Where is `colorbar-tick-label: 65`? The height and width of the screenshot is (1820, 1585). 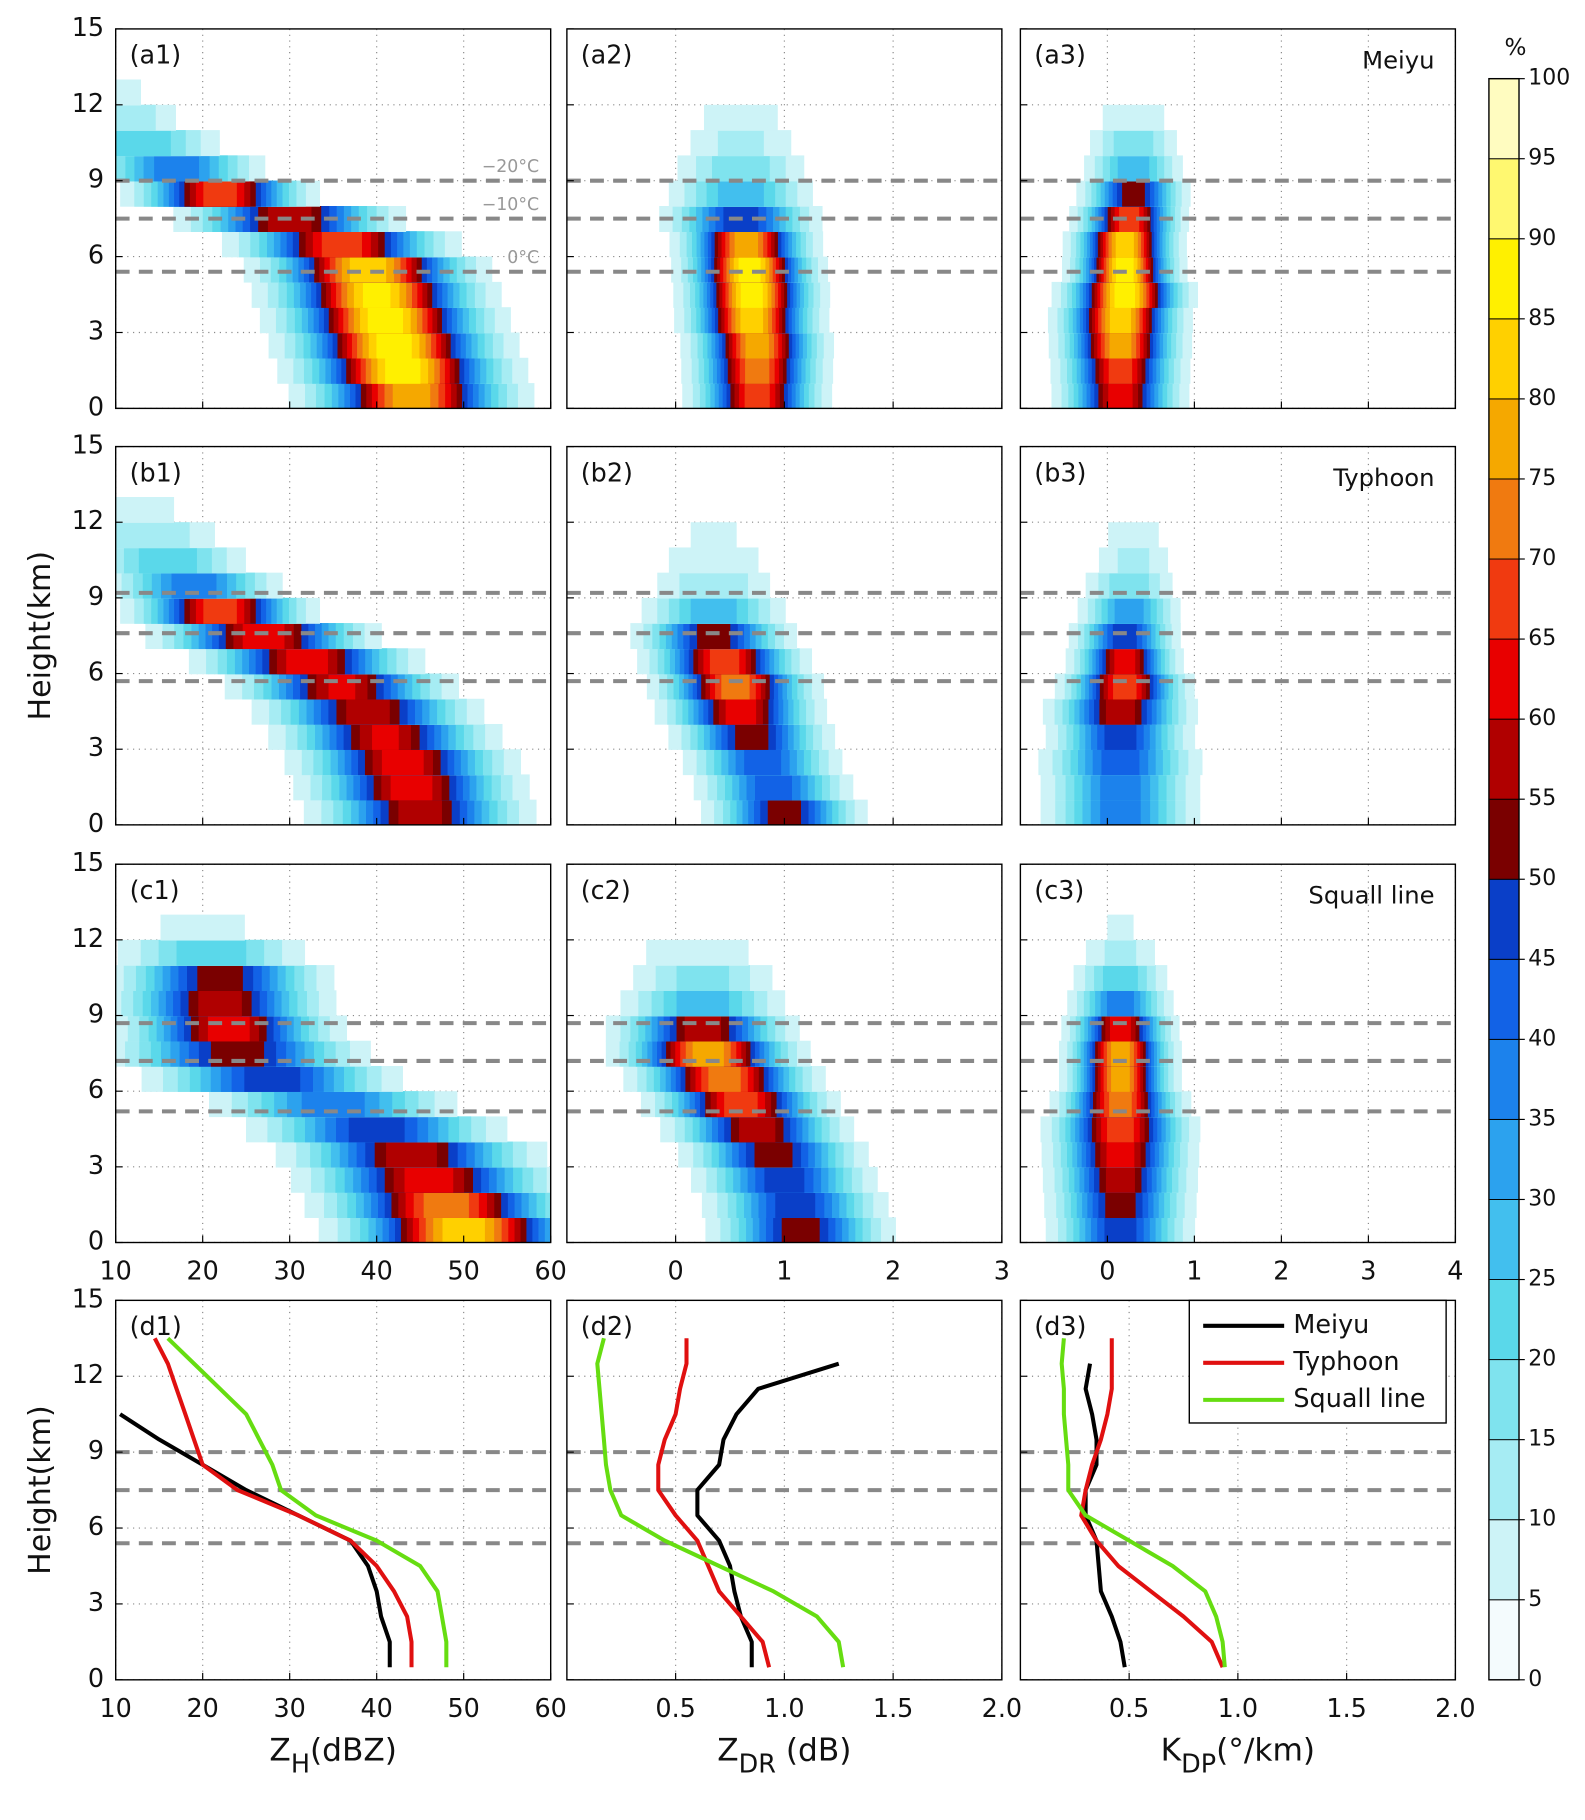
colorbar-tick-label: 65 is located at coordinates (1542, 638).